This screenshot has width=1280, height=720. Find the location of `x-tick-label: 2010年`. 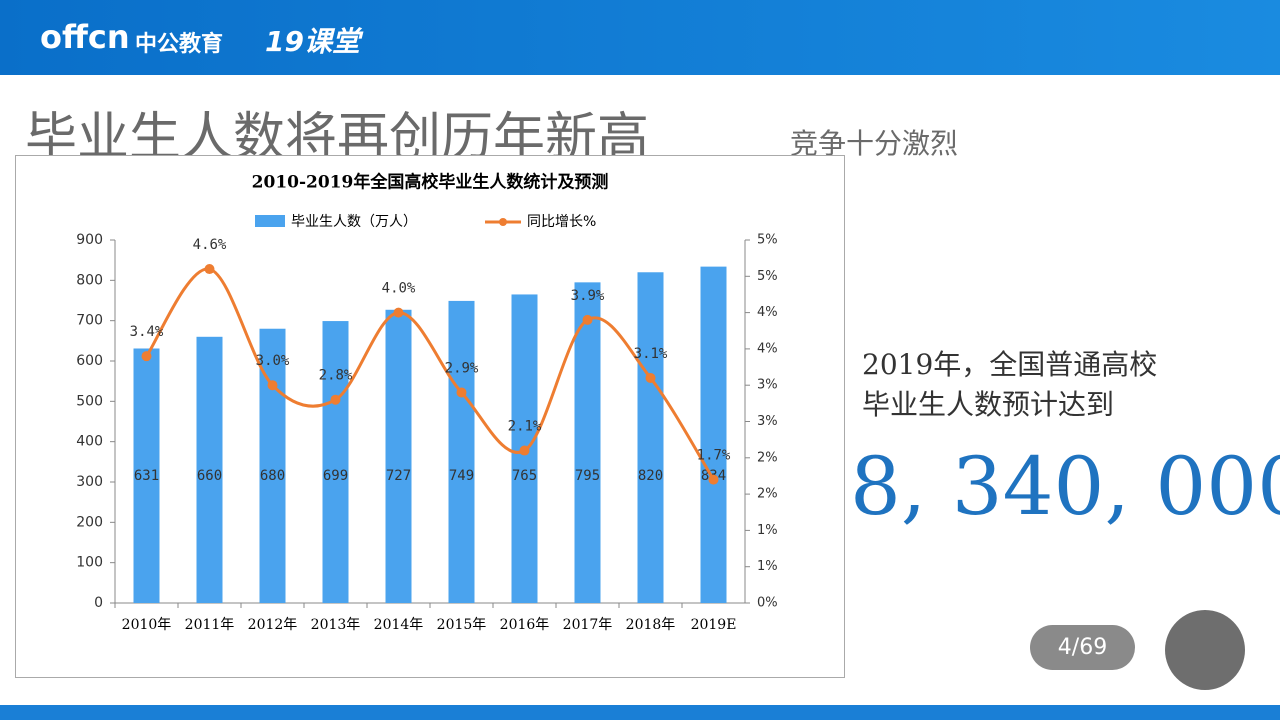

x-tick-label: 2010年 is located at coordinates (147, 625).